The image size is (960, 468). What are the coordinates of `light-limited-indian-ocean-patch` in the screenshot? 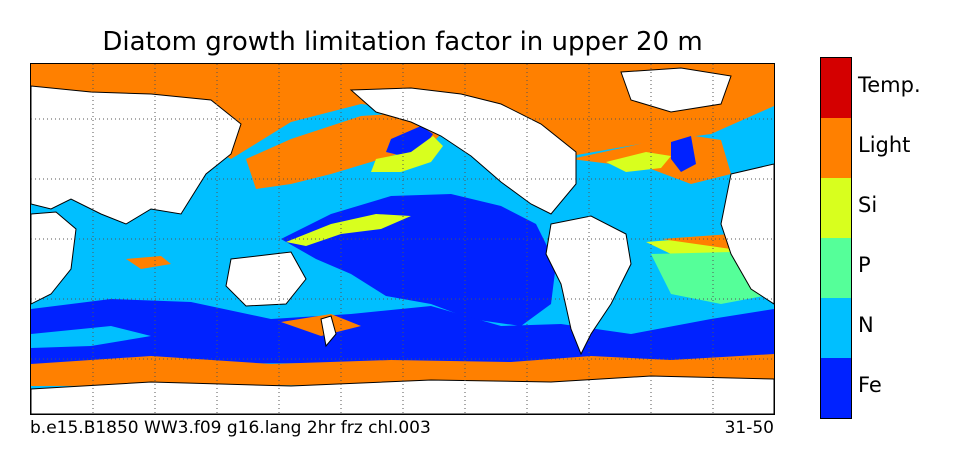 It's located at (148, 262).